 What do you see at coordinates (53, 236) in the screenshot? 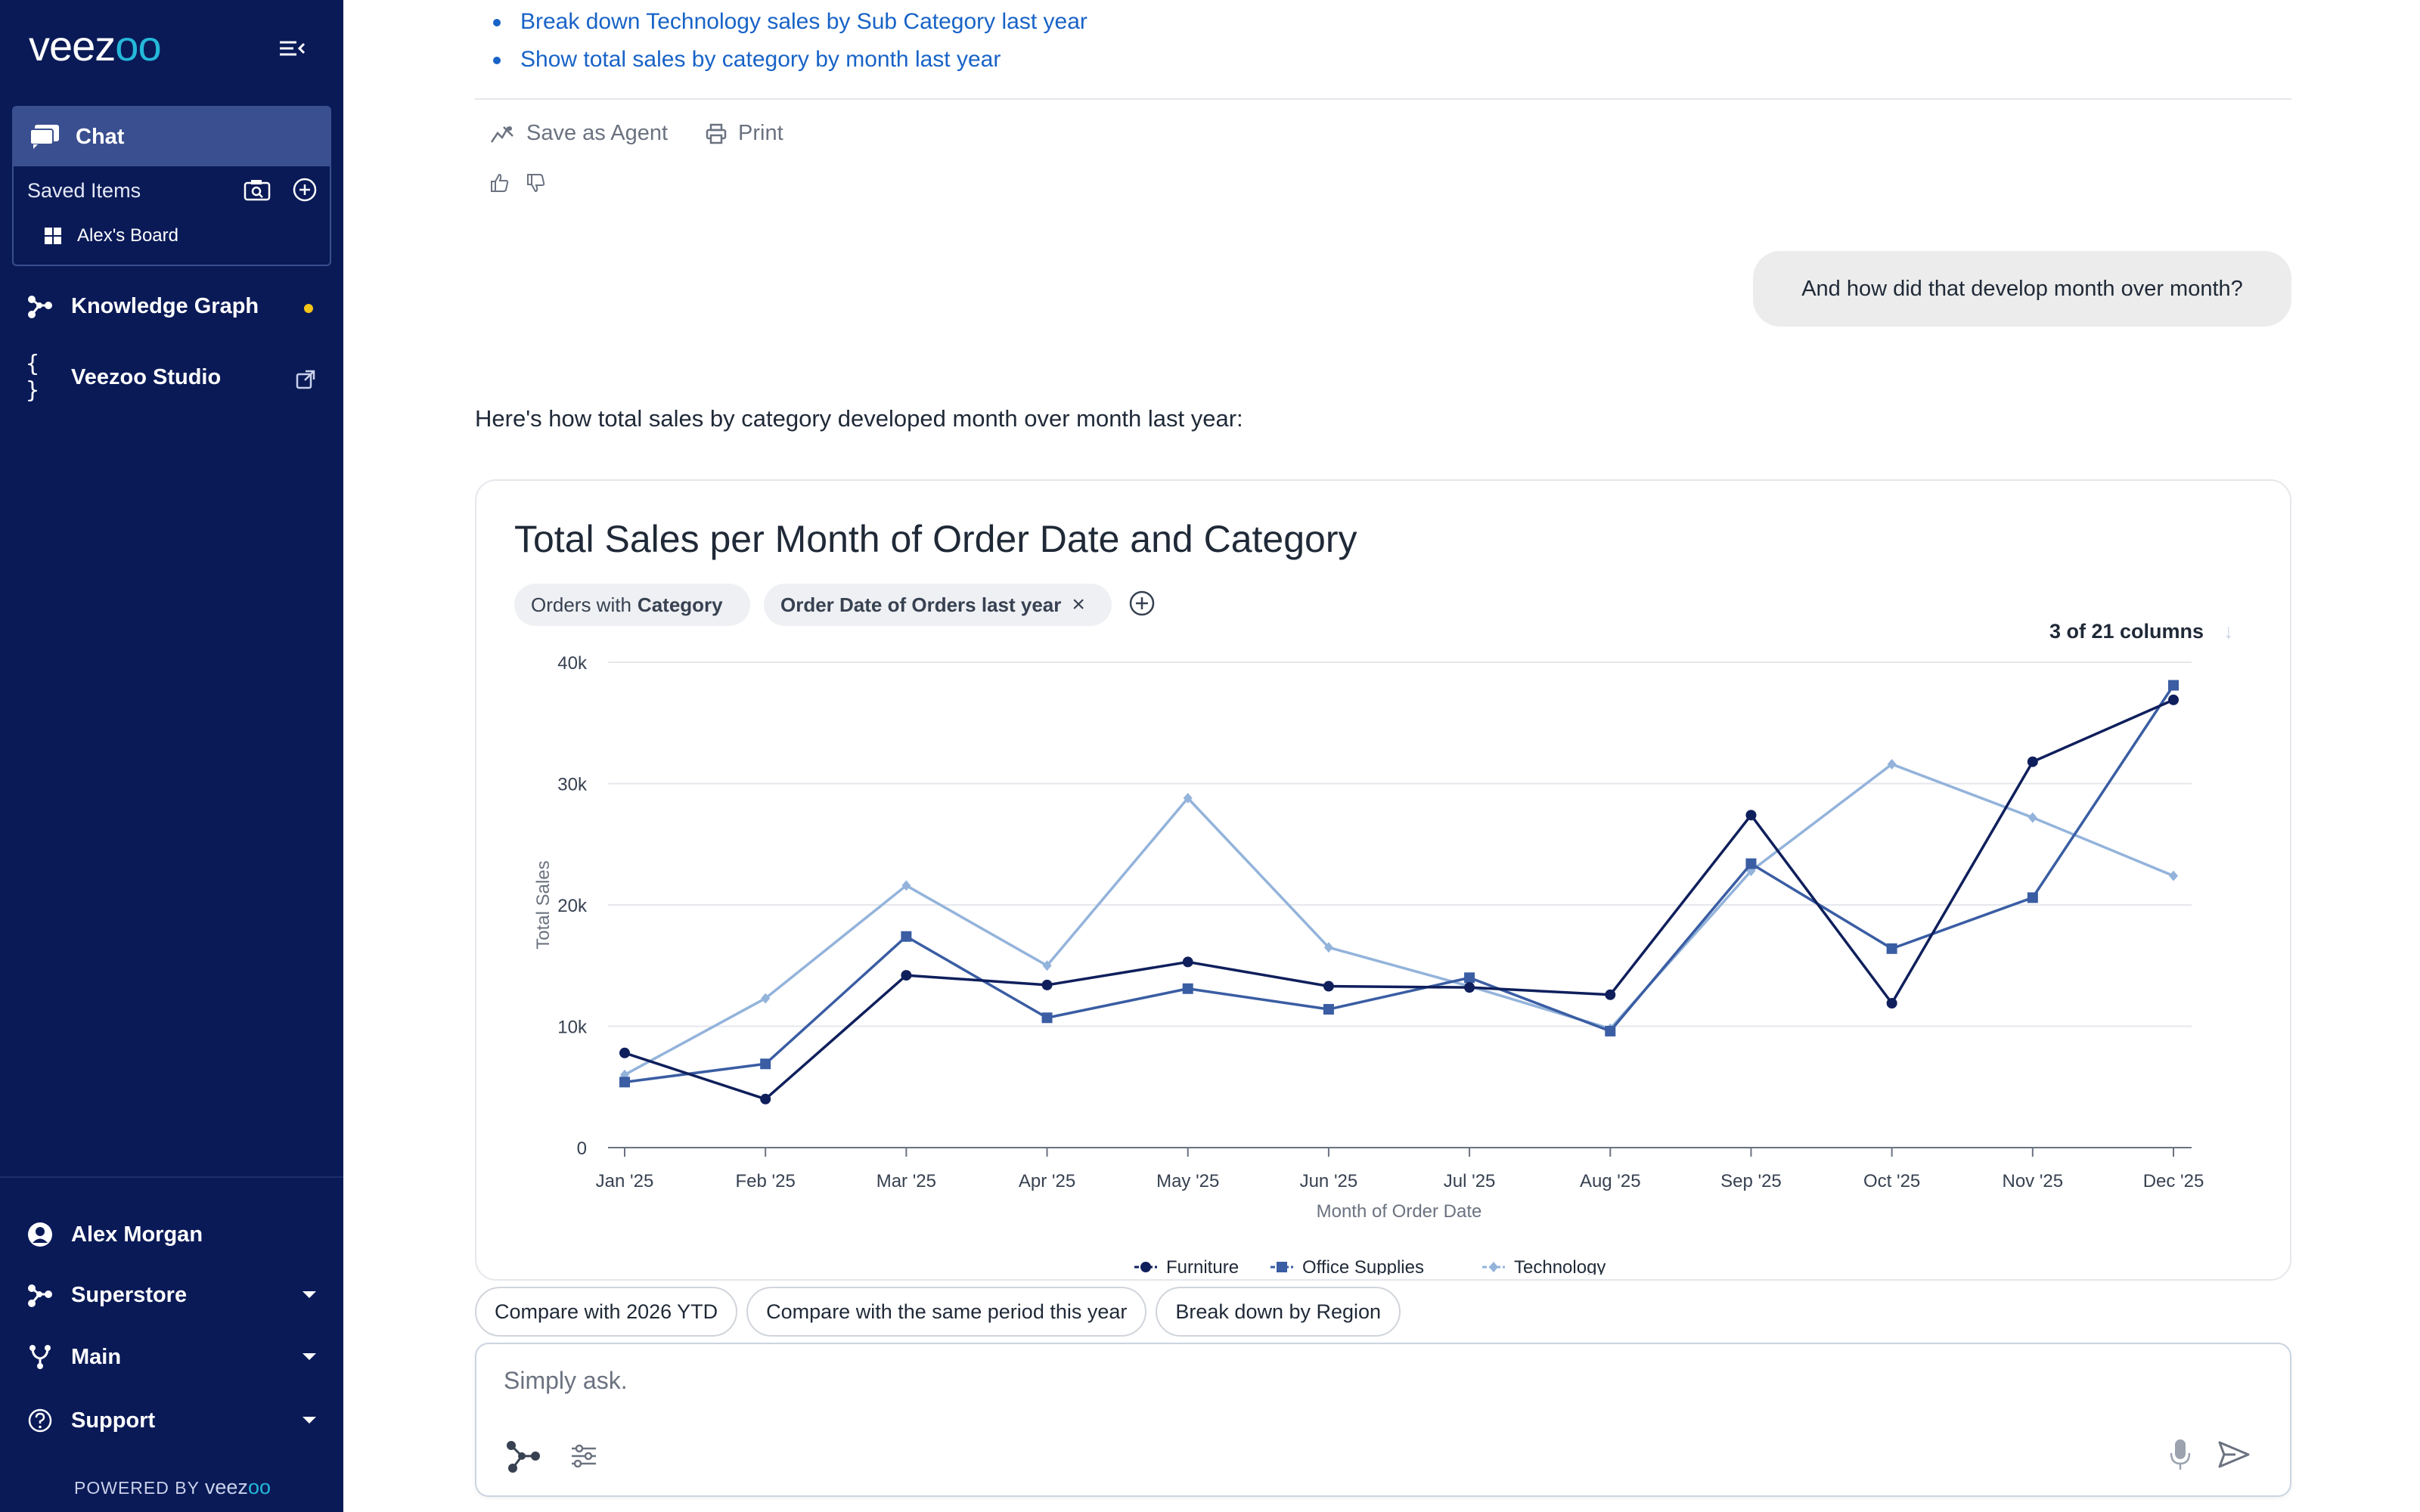
I see `board-grid-icon` at bounding box center [53, 236].